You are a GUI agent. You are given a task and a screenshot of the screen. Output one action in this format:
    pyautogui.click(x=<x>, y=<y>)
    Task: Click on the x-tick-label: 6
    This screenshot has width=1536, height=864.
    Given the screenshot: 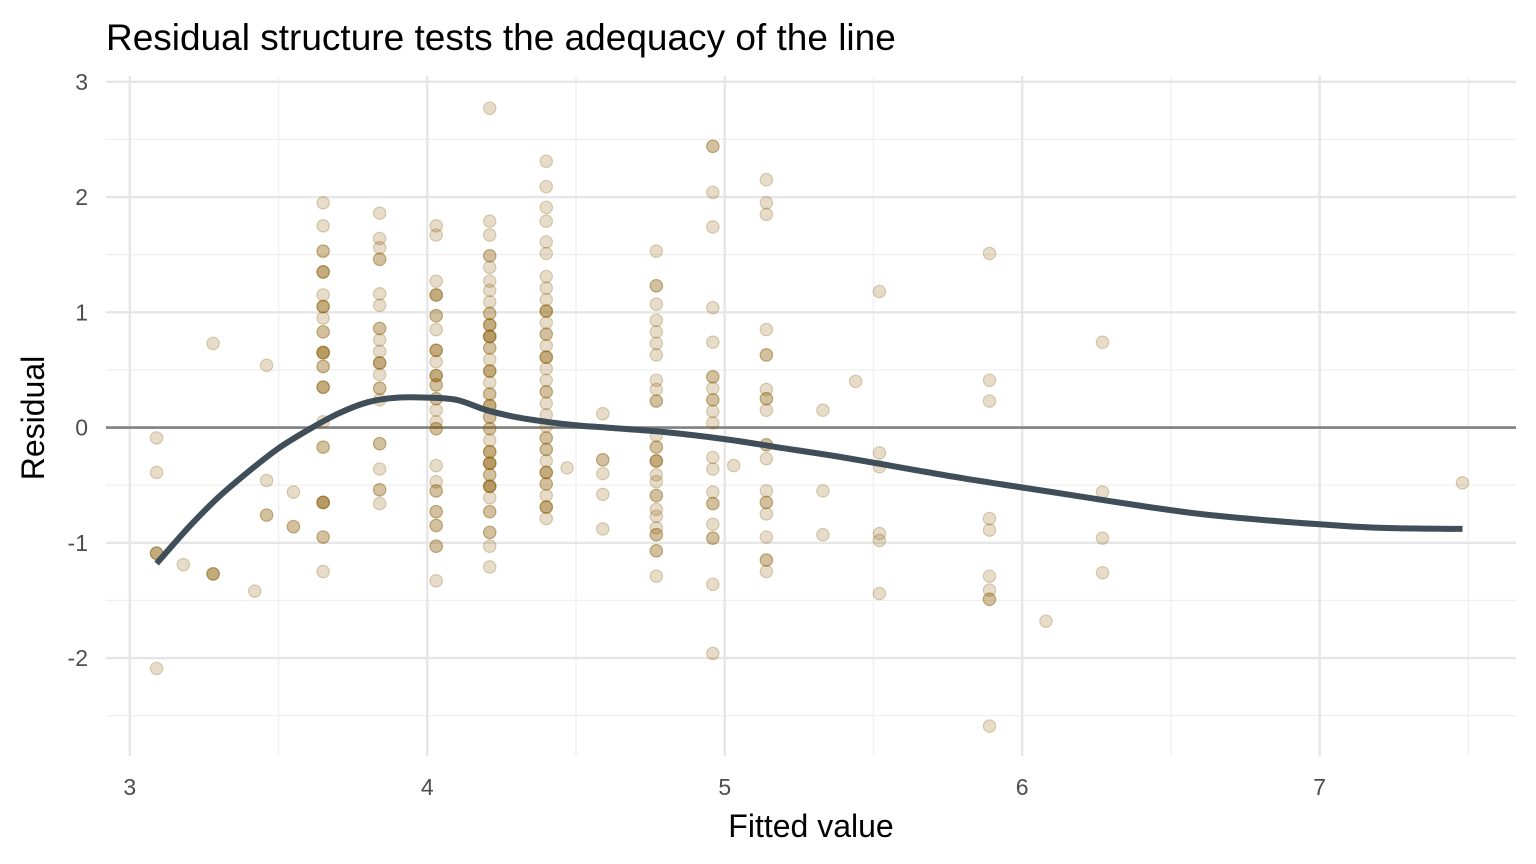 What is the action you would take?
    pyautogui.click(x=1022, y=787)
    